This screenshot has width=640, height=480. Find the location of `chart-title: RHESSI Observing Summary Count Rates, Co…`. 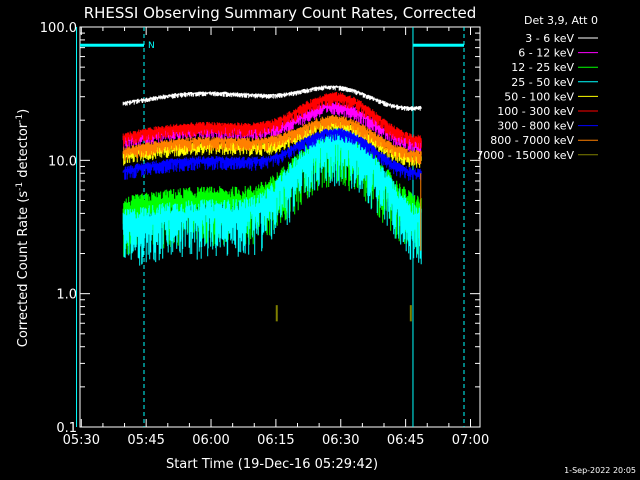

chart-title: RHESSI Observing Summary Count Rates, Co… is located at coordinates (280, 13).